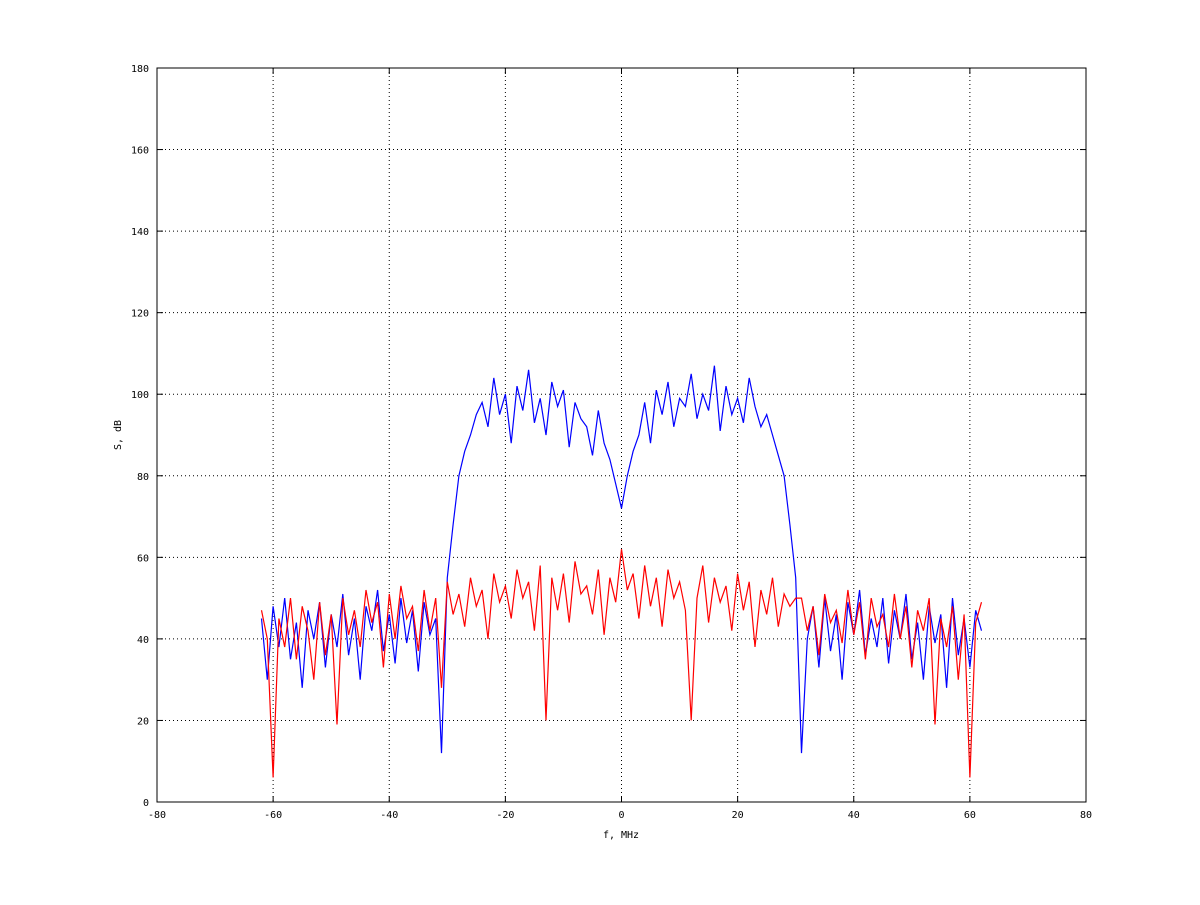 This screenshot has height=905, width=1200. What do you see at coordinates (738, 815) in the screenshot?
I see `x-tick-label: 20` at bounding box center [738, 815].